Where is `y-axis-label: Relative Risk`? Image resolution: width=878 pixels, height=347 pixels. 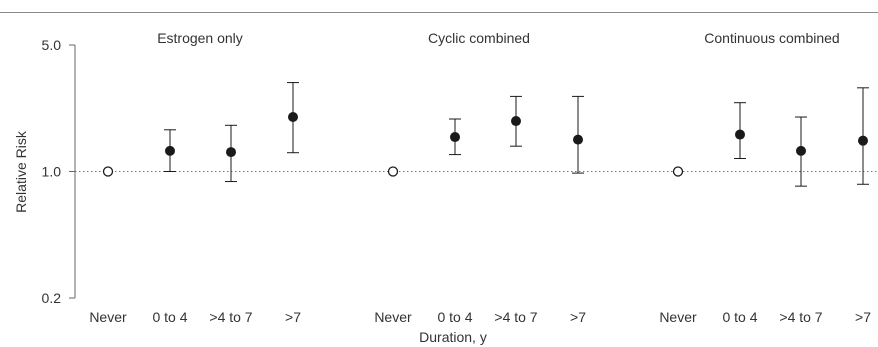 y-axis-label: Relative Risk is located at coordinates (21, 171).